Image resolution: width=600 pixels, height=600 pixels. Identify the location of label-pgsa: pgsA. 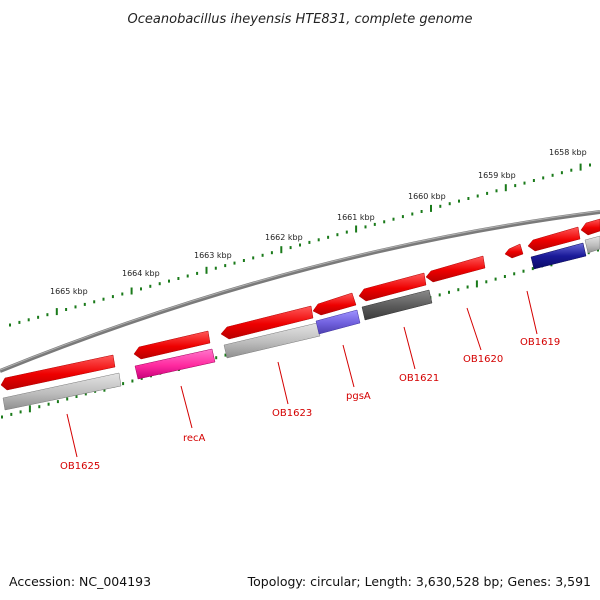
(358, 396).